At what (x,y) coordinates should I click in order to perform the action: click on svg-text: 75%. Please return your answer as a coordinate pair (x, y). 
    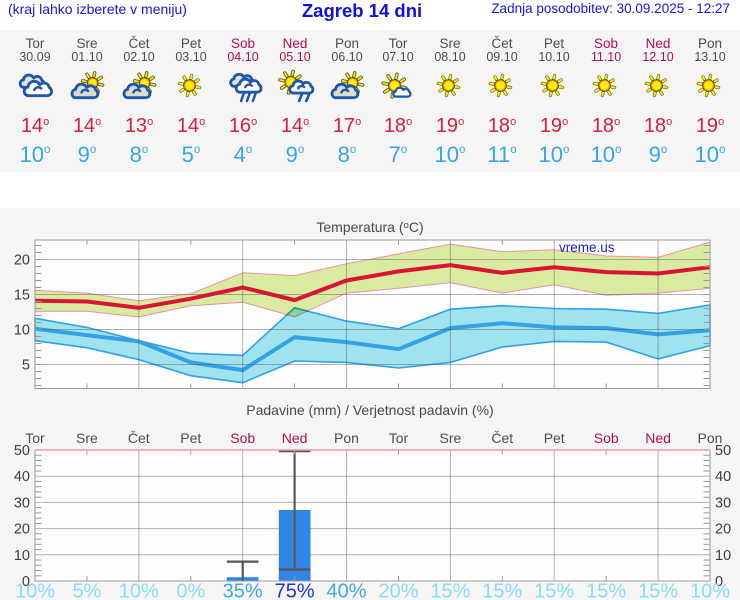
    Looking at the image, I should click on (295, 590).